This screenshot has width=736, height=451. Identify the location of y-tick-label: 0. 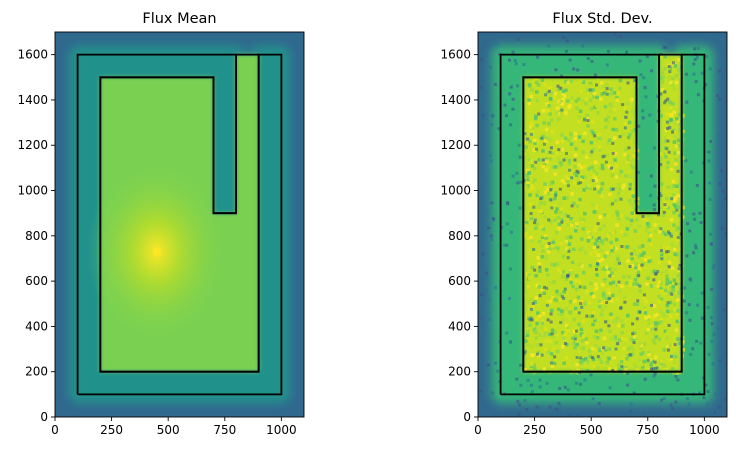
(44, 417).